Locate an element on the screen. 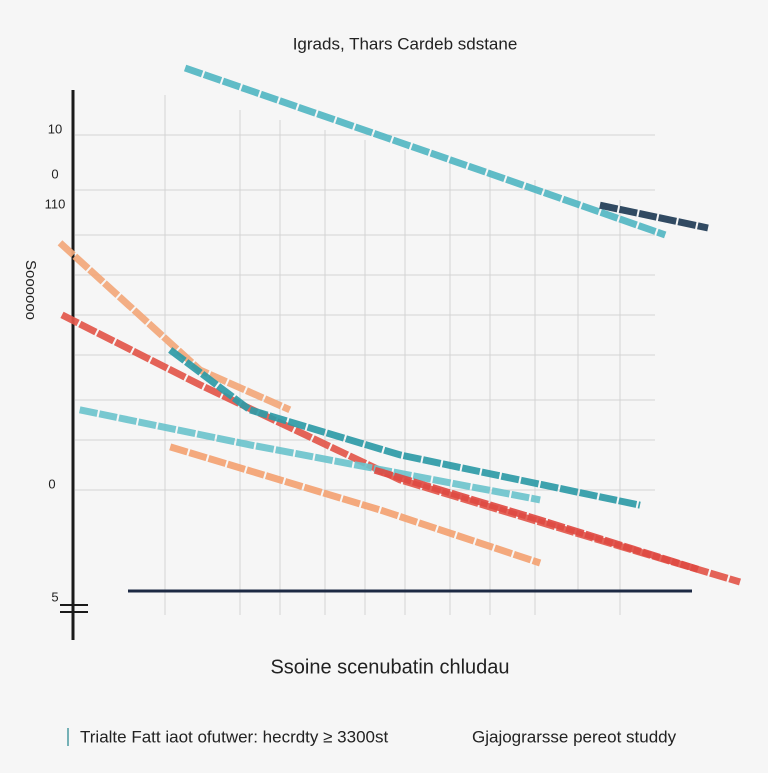  axis-label: 5 is located at coordinates (54, 596).